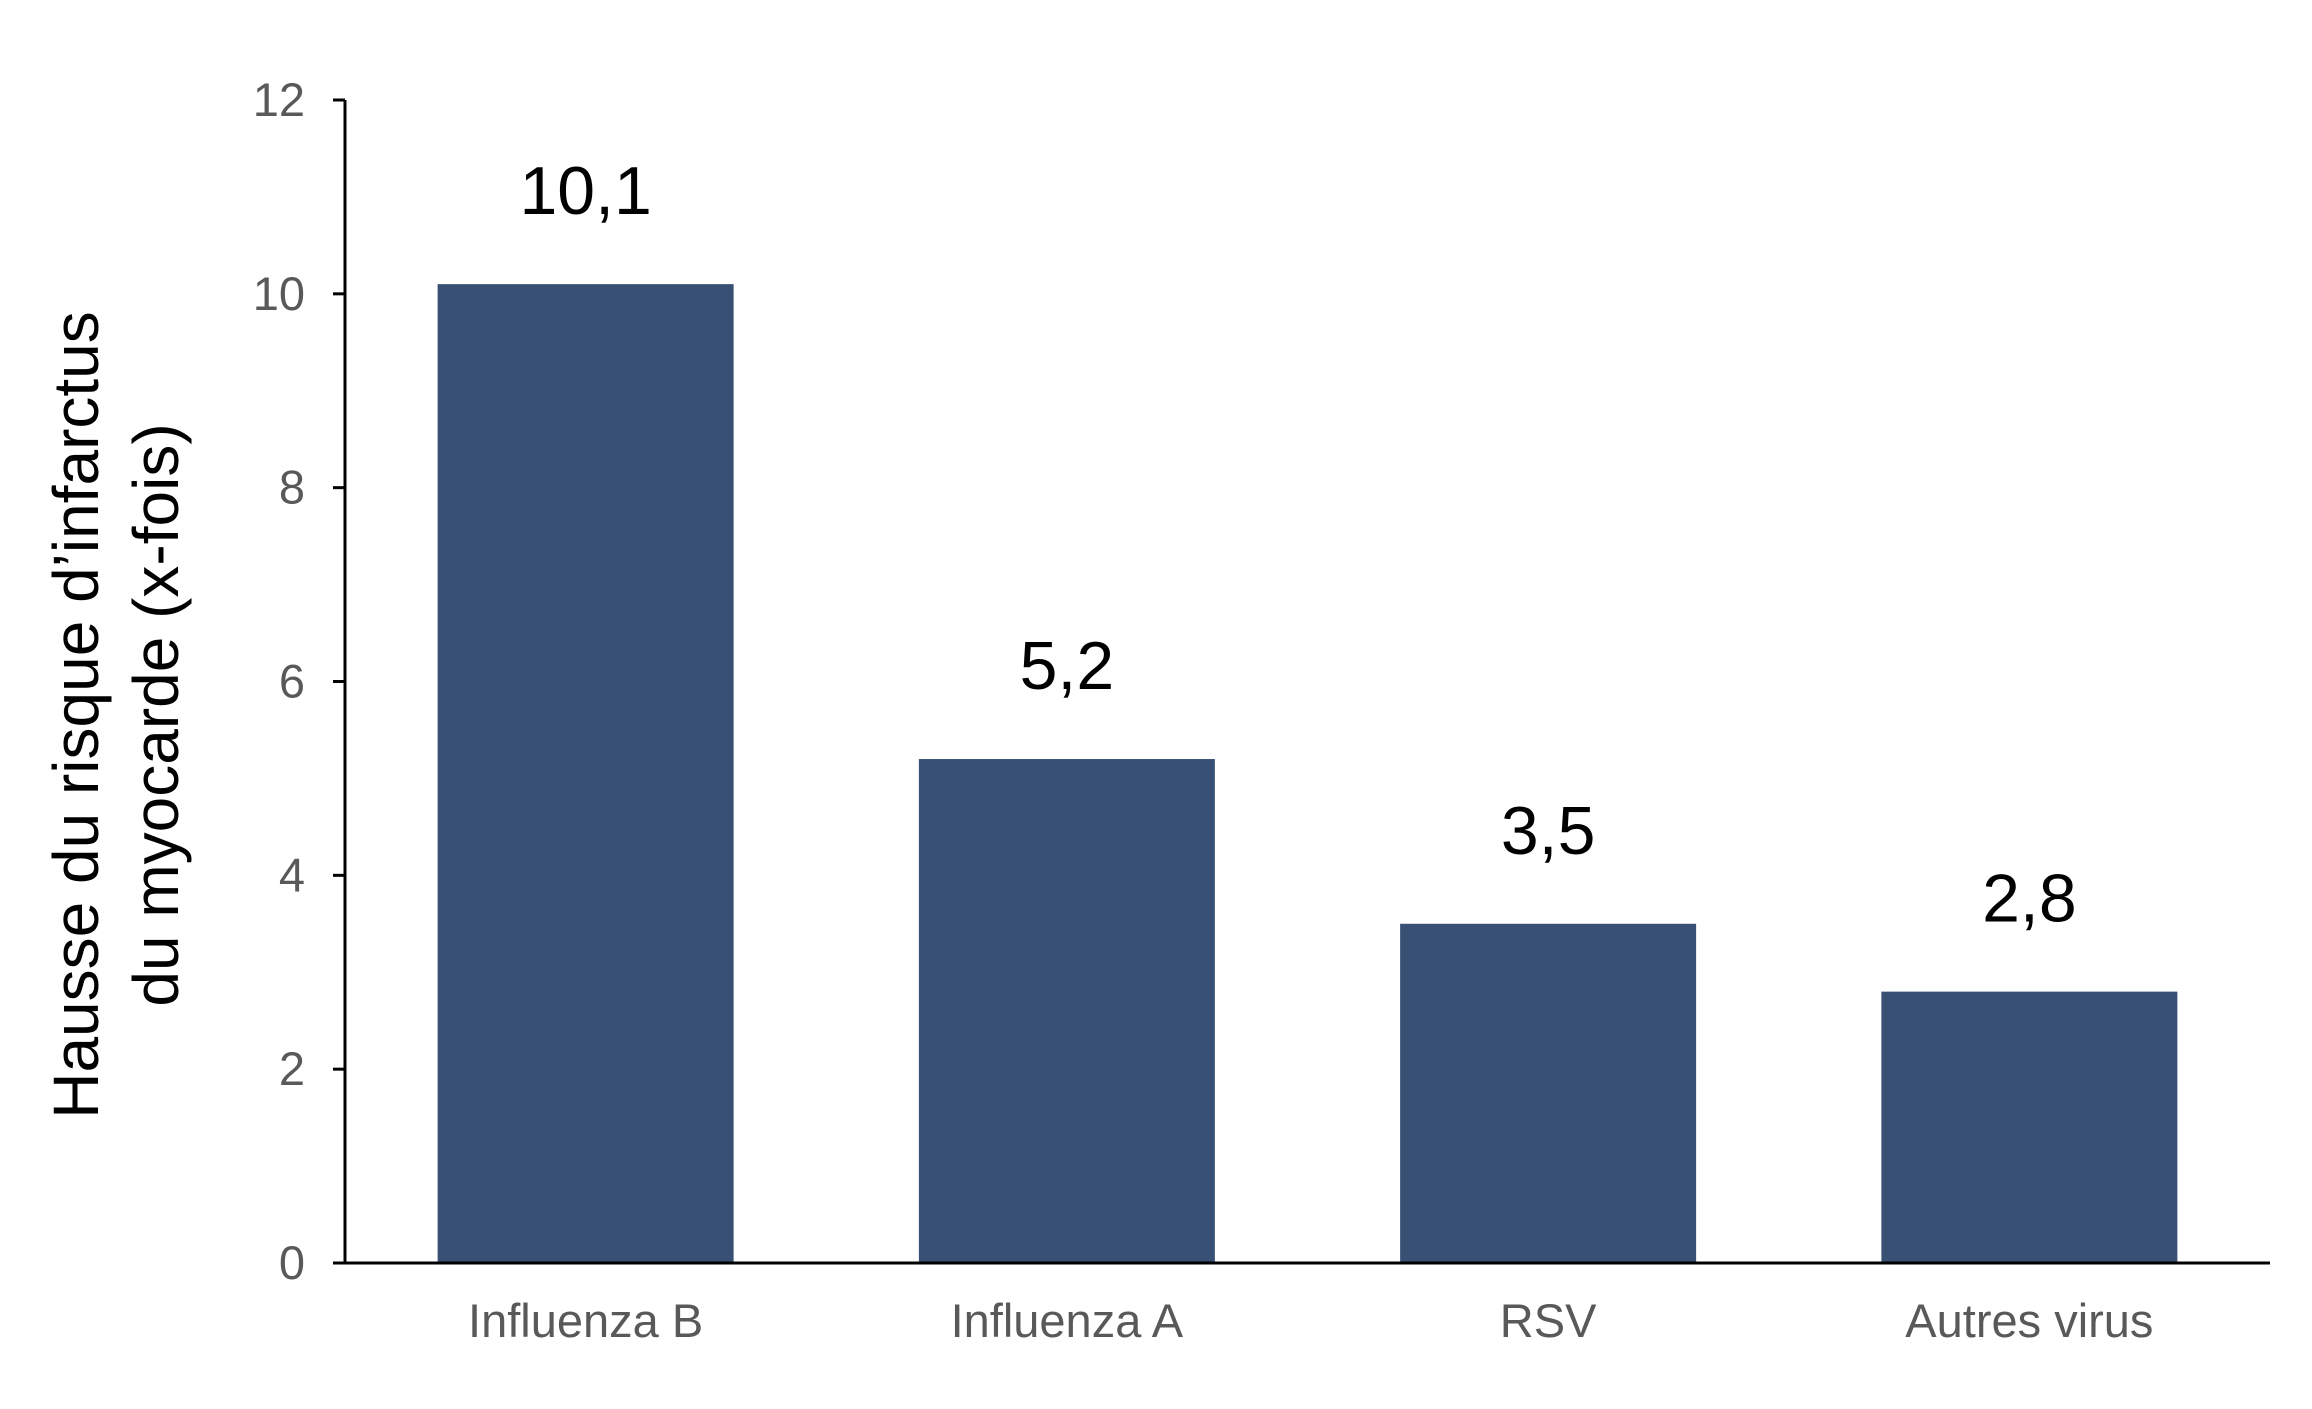 This screenshot has width=2312, height=1409. Describe the element at coordinates (156, 714) in the screenshot. I see `y-axis-title-line: du myocarde (x-fois)` at that location.